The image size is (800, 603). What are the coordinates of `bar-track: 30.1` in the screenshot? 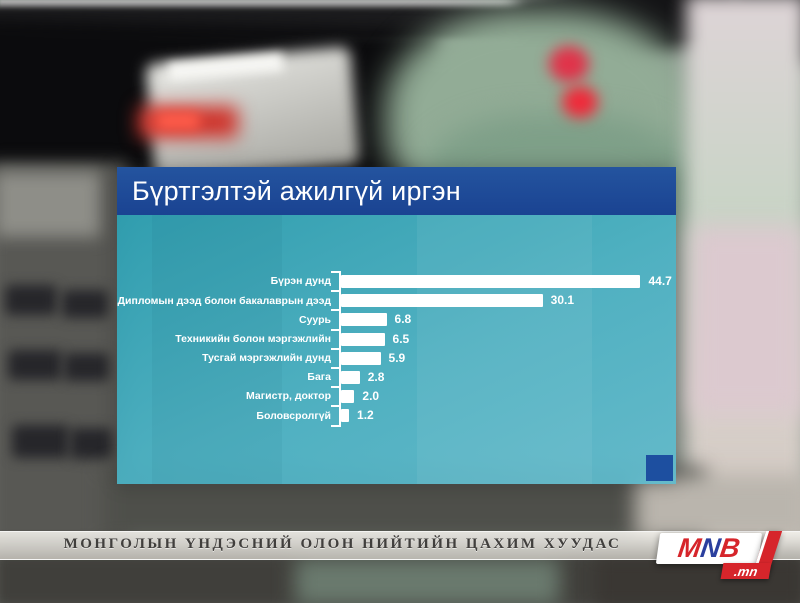 It's located at (507, 300).